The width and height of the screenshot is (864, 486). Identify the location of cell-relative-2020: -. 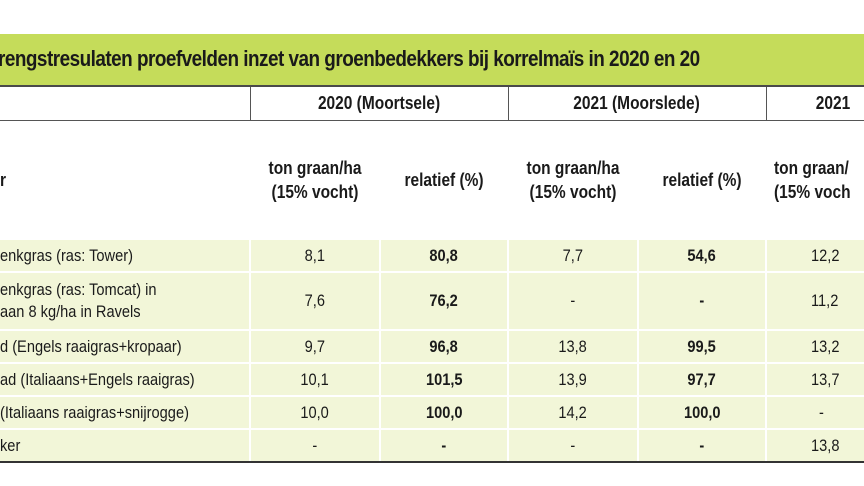
(443, 445).